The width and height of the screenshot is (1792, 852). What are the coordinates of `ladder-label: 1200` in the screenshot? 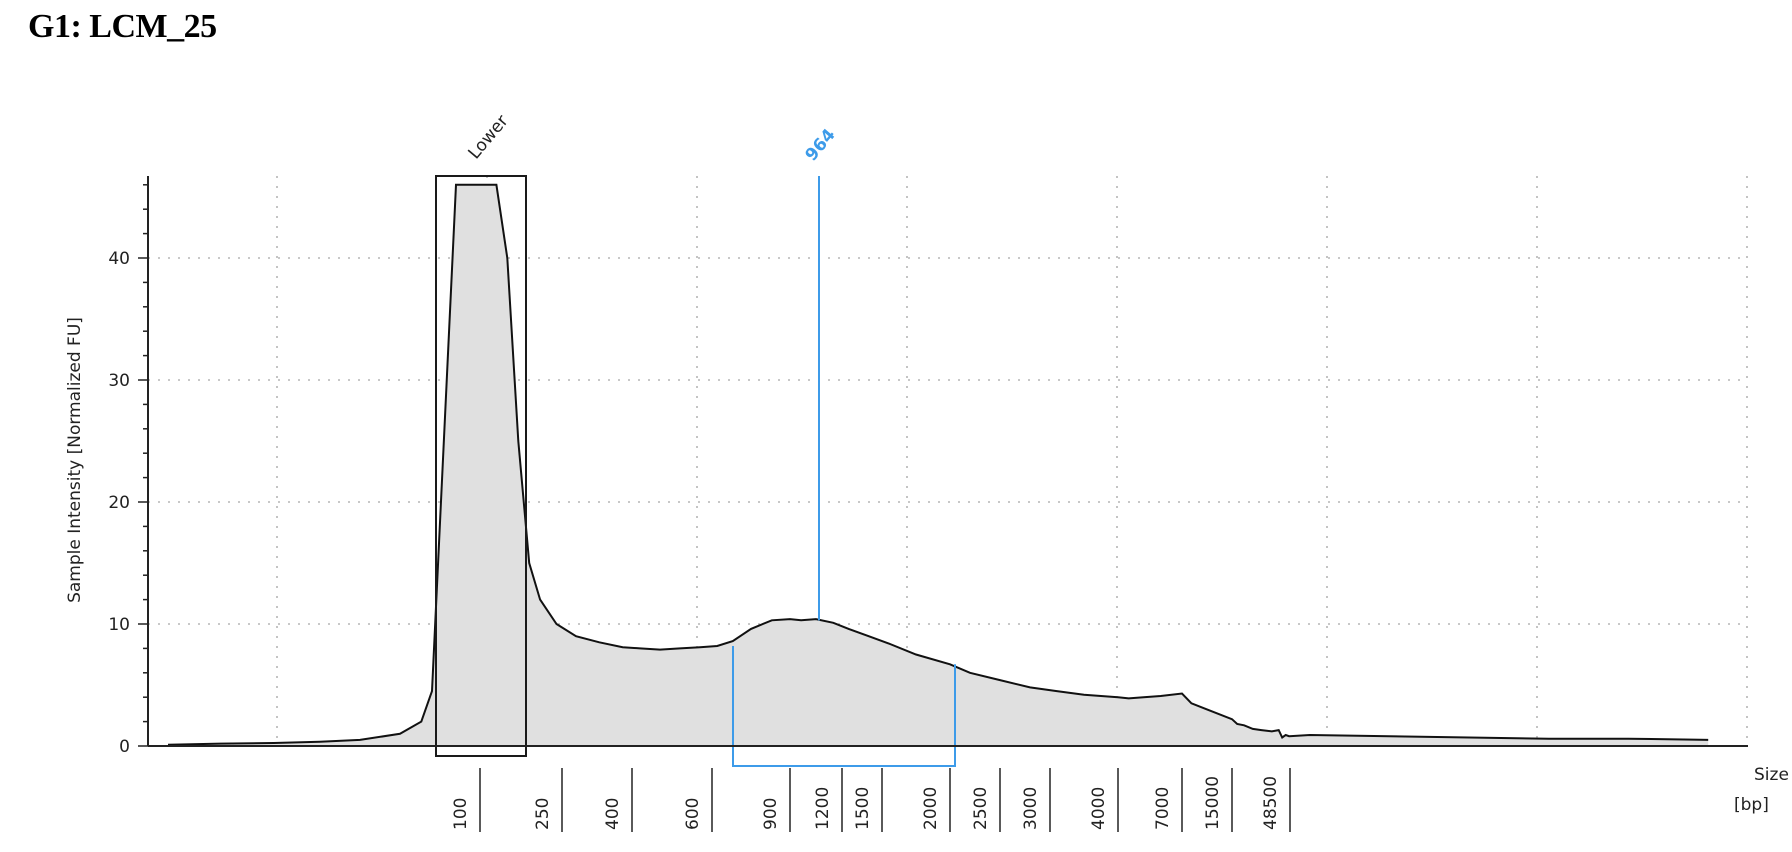 It's located at (823, 808).